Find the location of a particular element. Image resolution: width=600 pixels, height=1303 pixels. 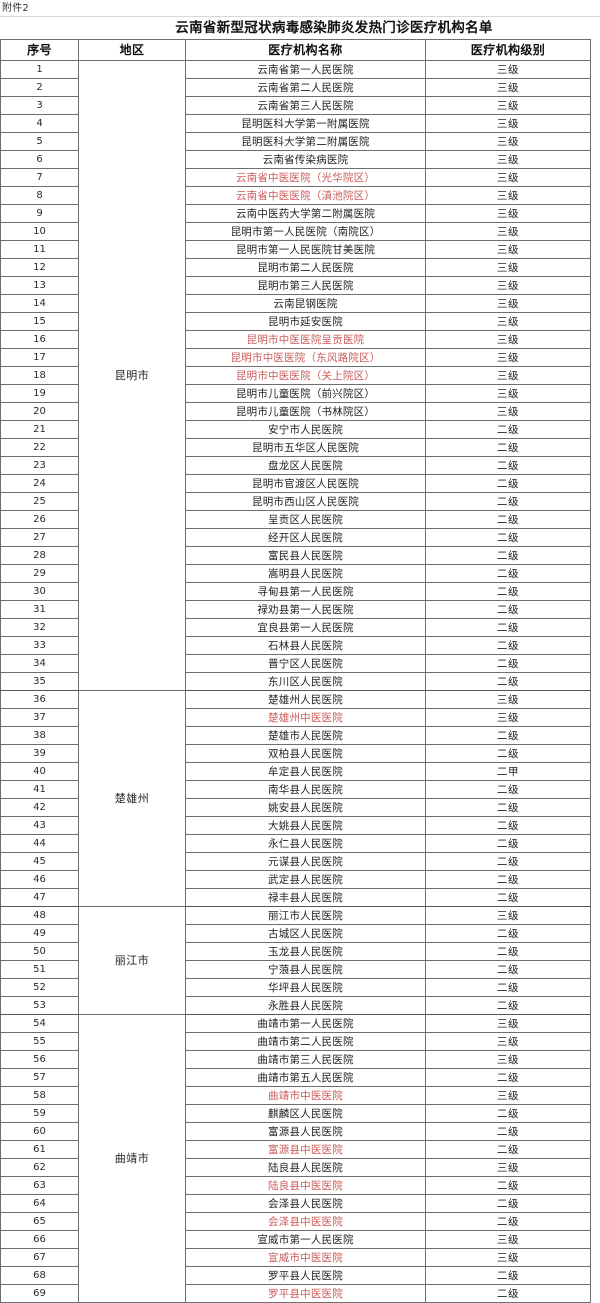

table-row: 46 武定县人民医院 二级 is located at coordinates (295, 879).